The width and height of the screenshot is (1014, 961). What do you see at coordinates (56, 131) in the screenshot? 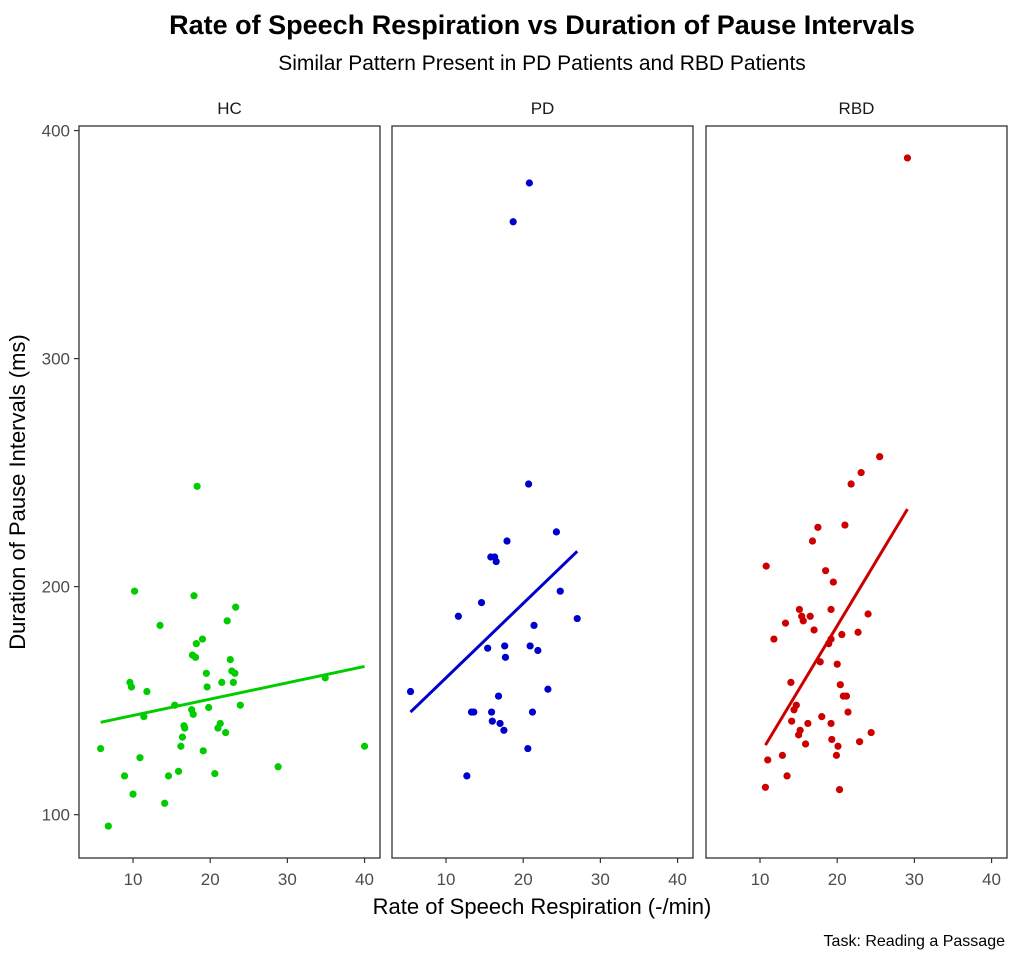
I see `y-tick-label: 400` at bounding box center [56, 131].